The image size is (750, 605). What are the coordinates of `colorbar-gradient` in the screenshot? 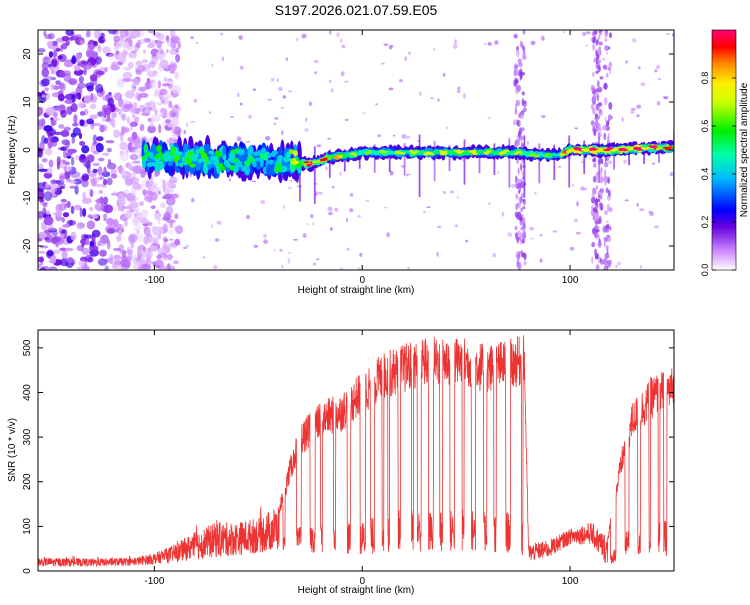 It's located at (724, 150).